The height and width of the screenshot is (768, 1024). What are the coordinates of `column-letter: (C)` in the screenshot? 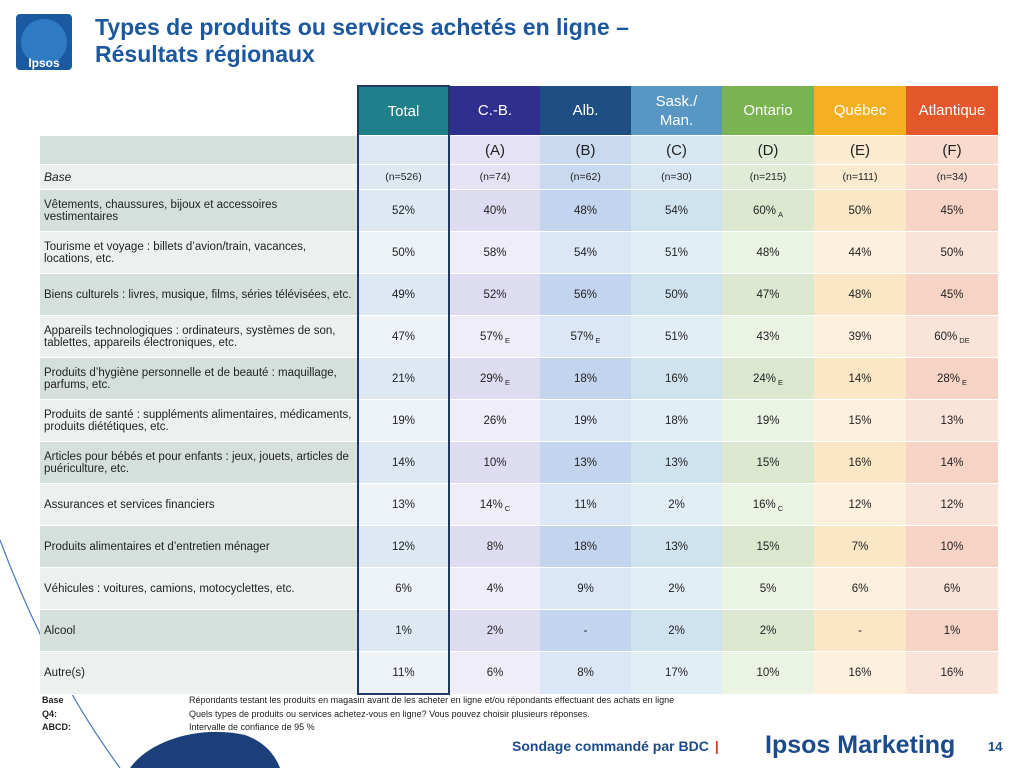 It's located at (676, 150).